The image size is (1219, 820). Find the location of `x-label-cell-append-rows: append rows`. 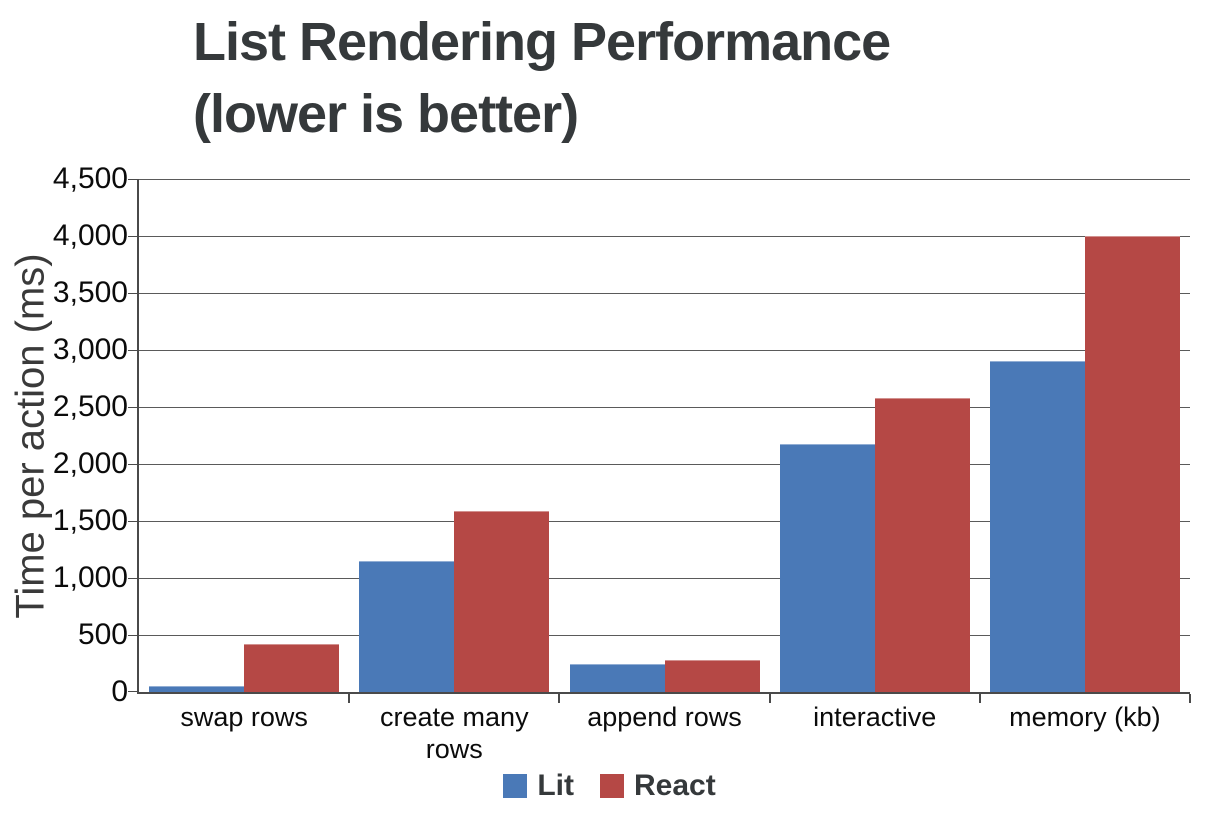

x-label-cell-append-rows: append rows is located at coordinates (664, 733).